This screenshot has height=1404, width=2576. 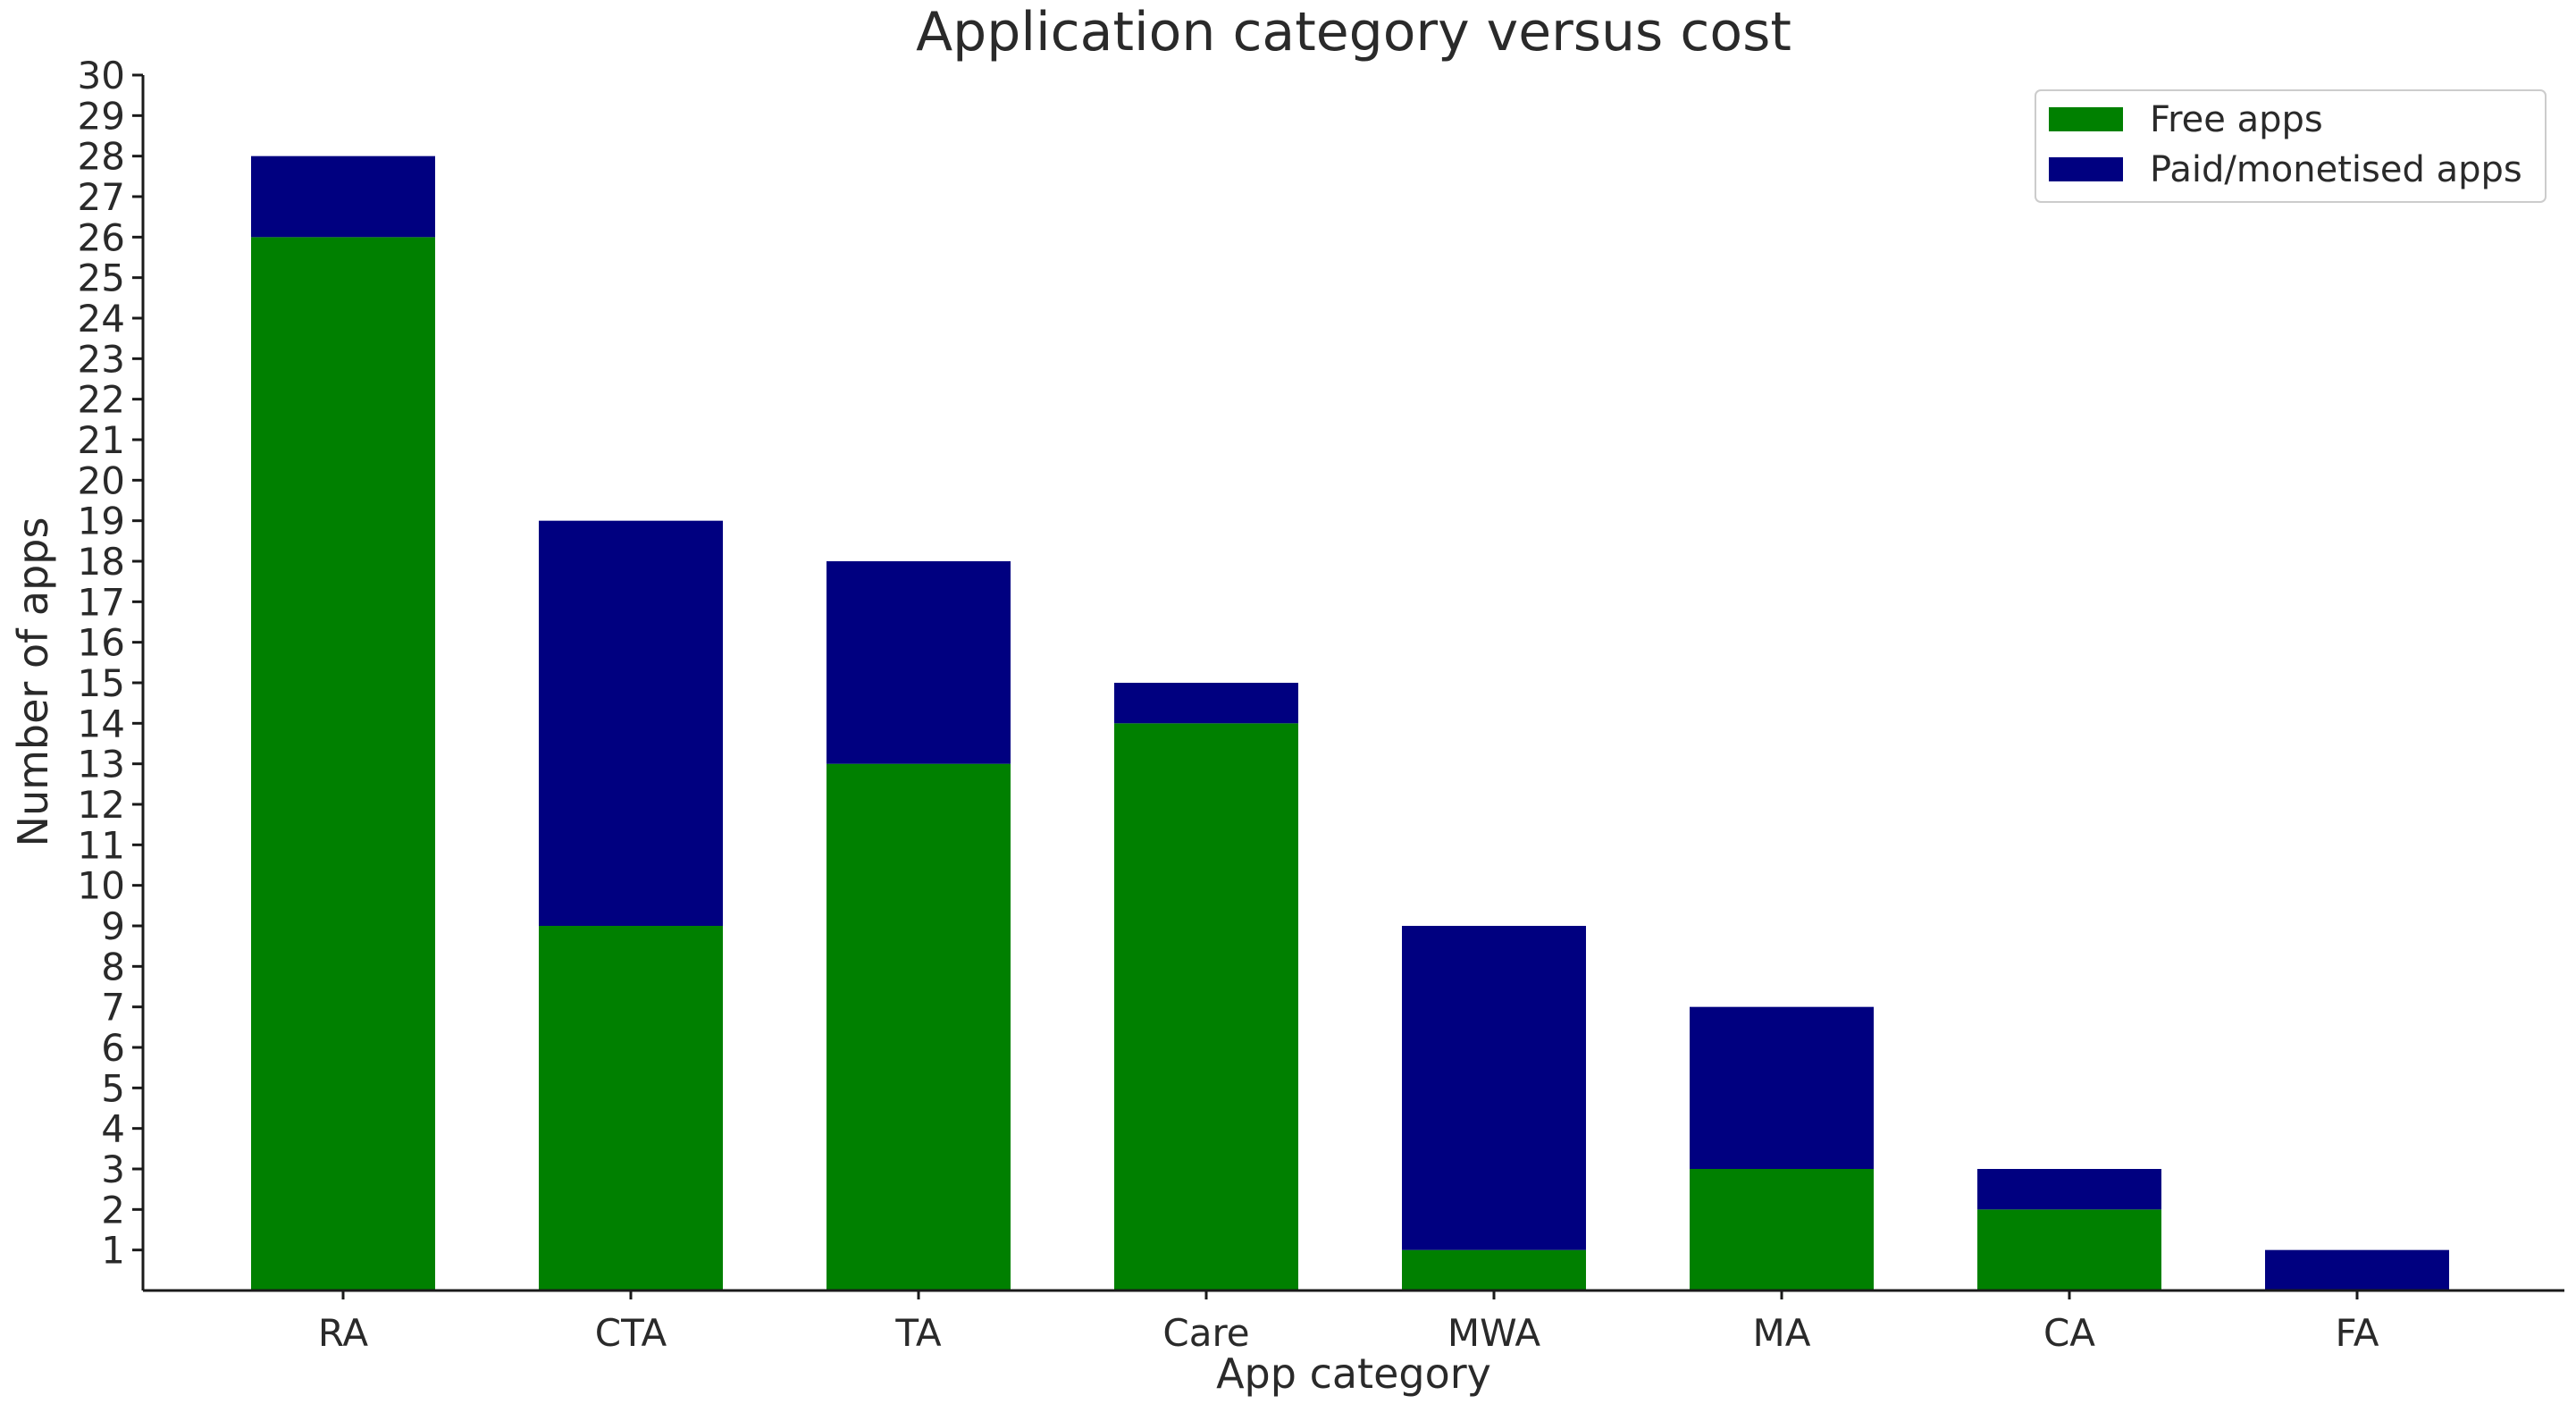 What do you see at coordinates (33, 682) in the screenshot?
I see `y-axis-label: Number of apps` at bounding box center [33, 682].